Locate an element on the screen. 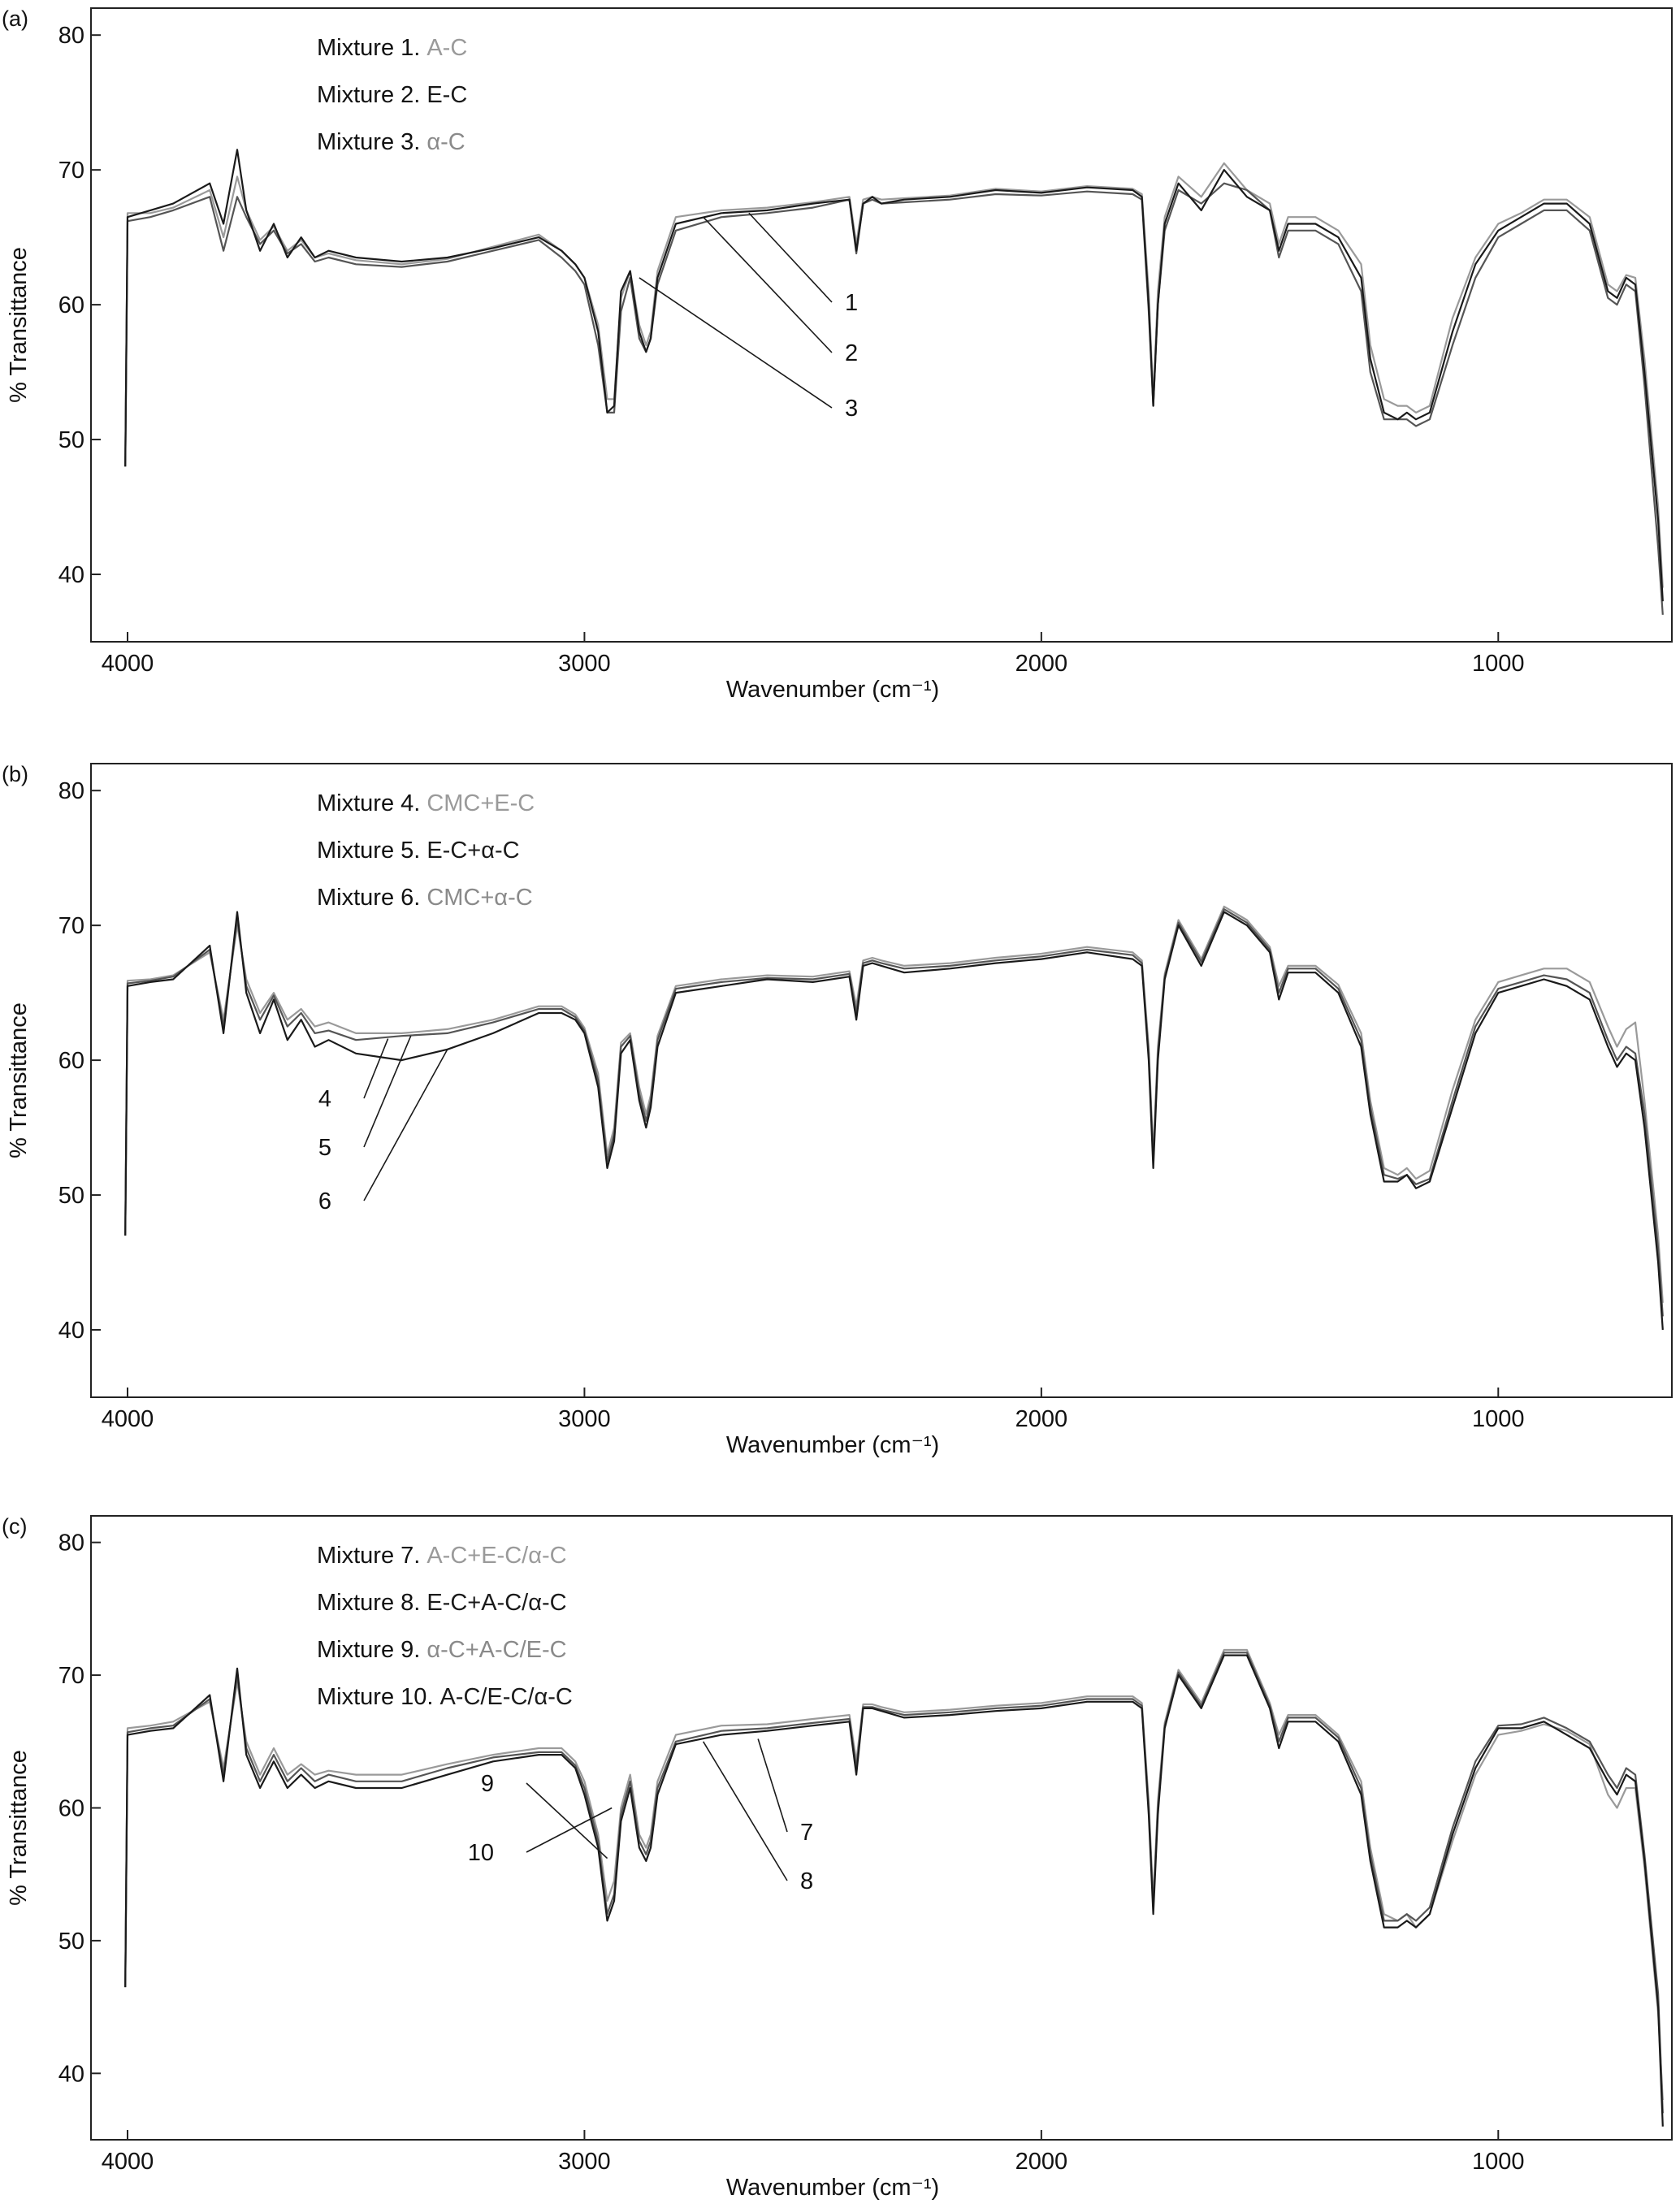 The width and height of the screenshot is (1680, 2208). legend-prefix: Mixture 9. is located at coordinates (369, 1650).